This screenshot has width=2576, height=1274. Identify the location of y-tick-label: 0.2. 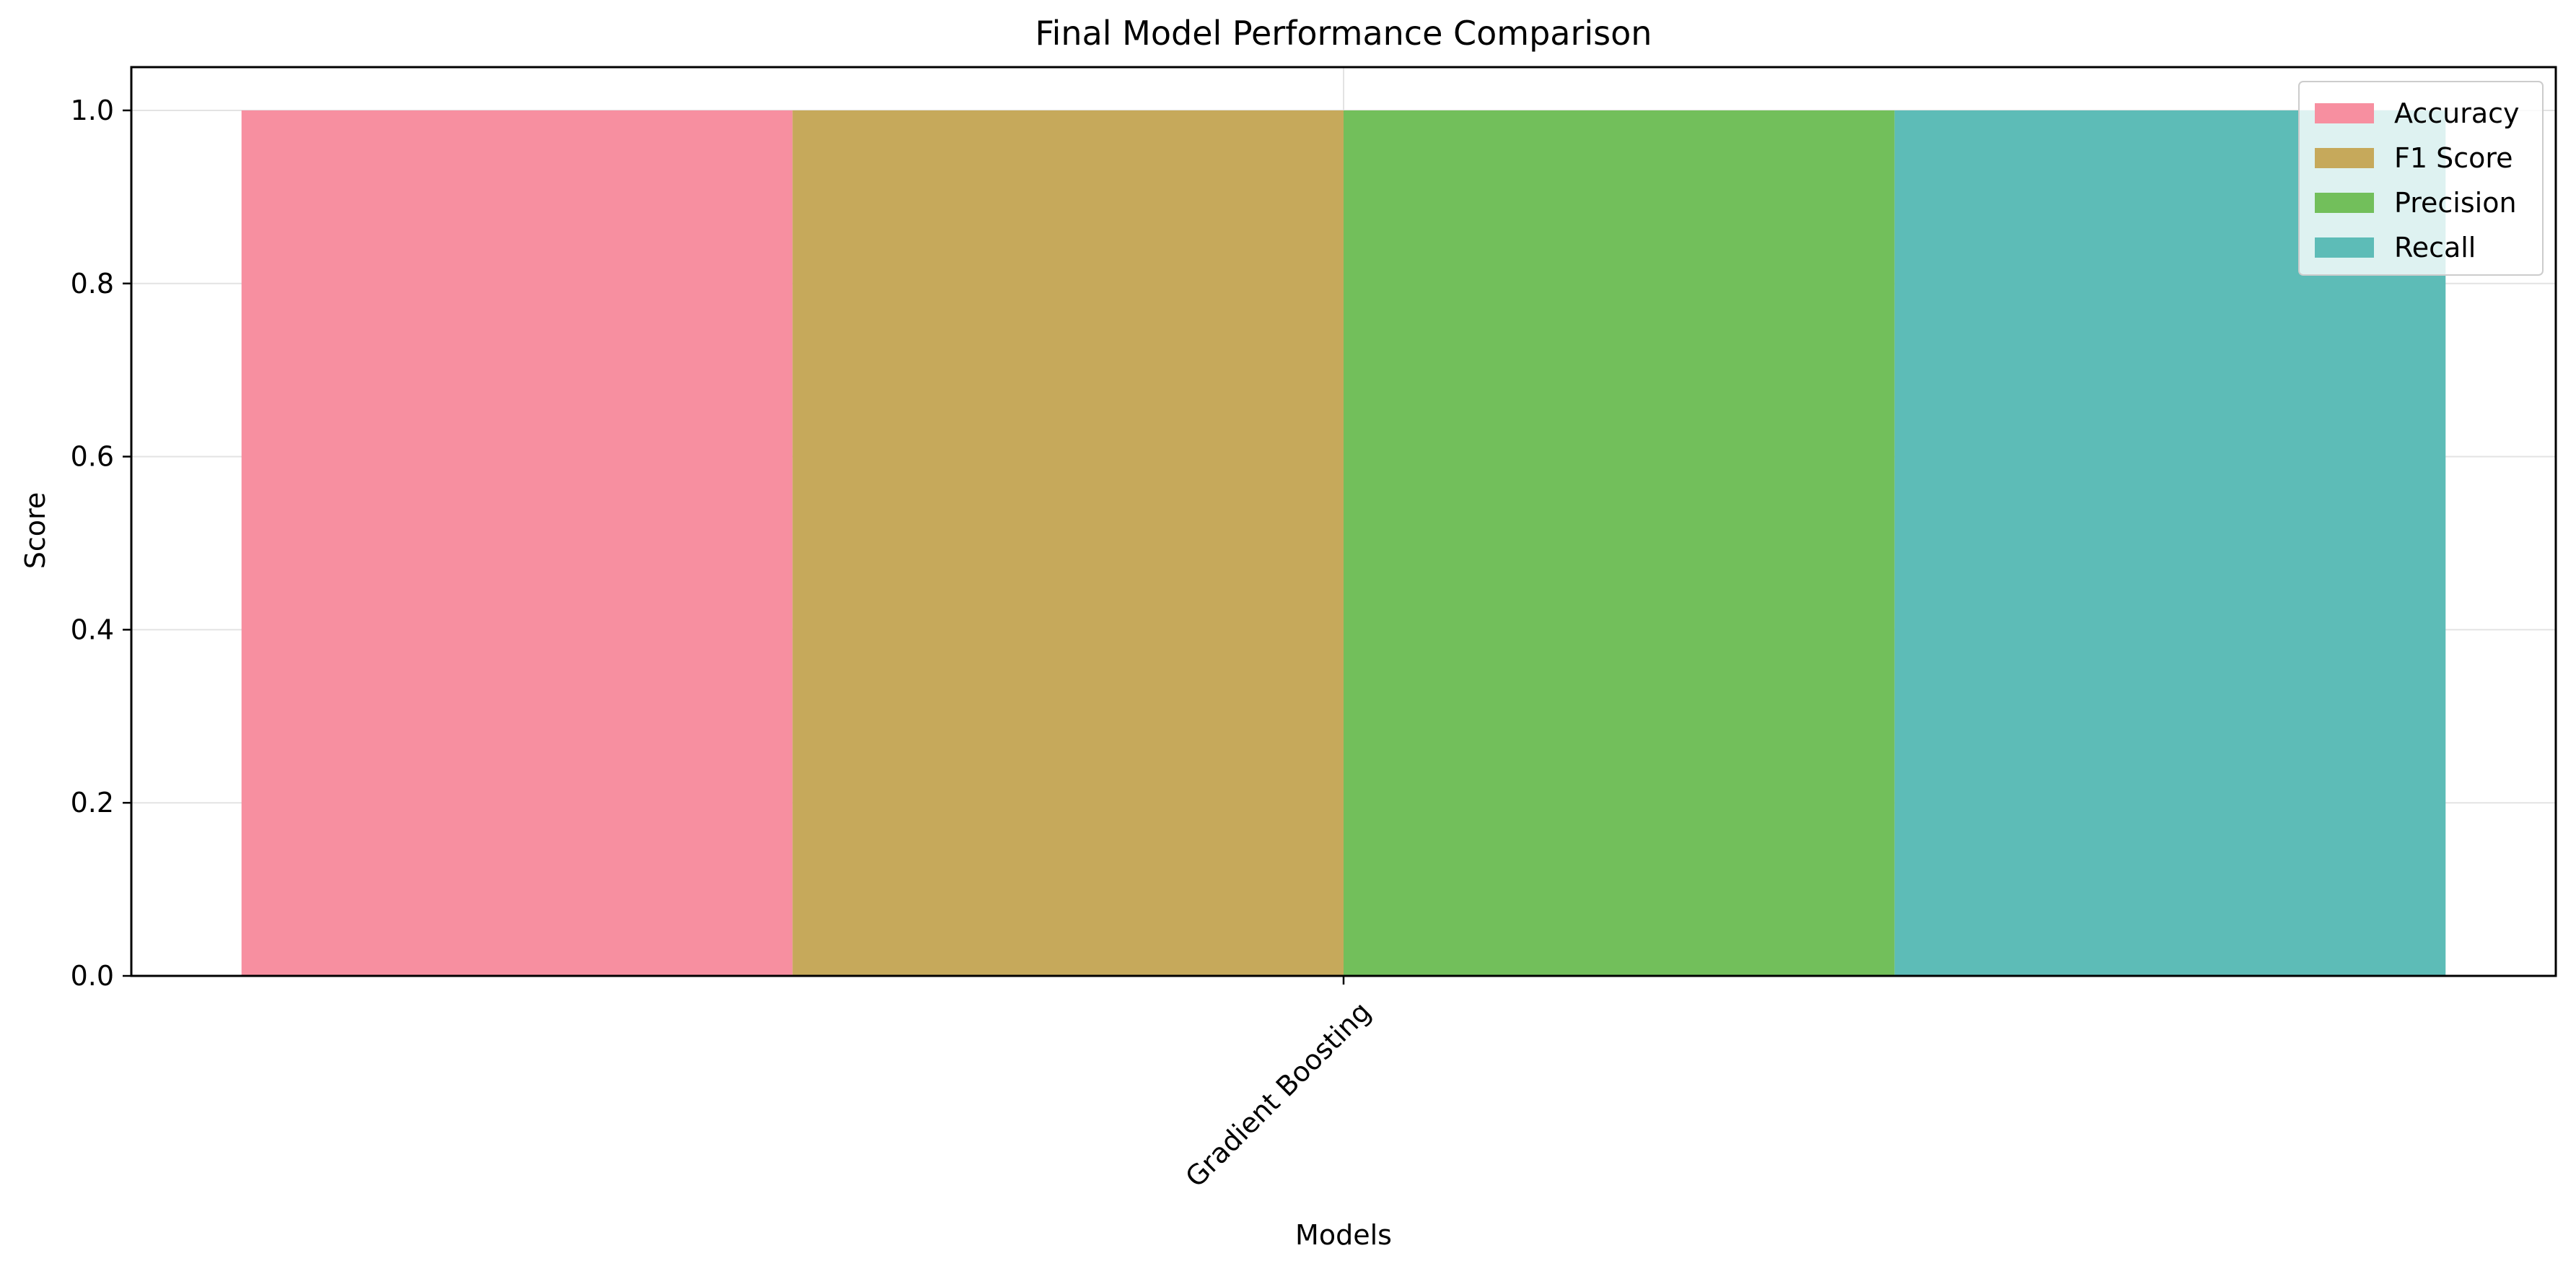
(92, 803).